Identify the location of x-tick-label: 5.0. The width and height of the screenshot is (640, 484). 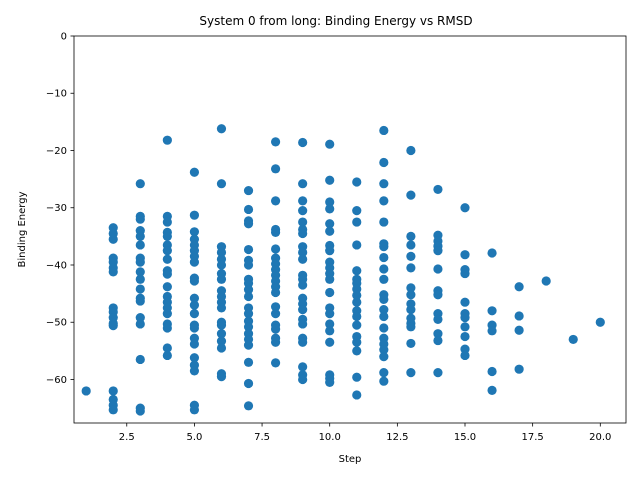
(194, 437).